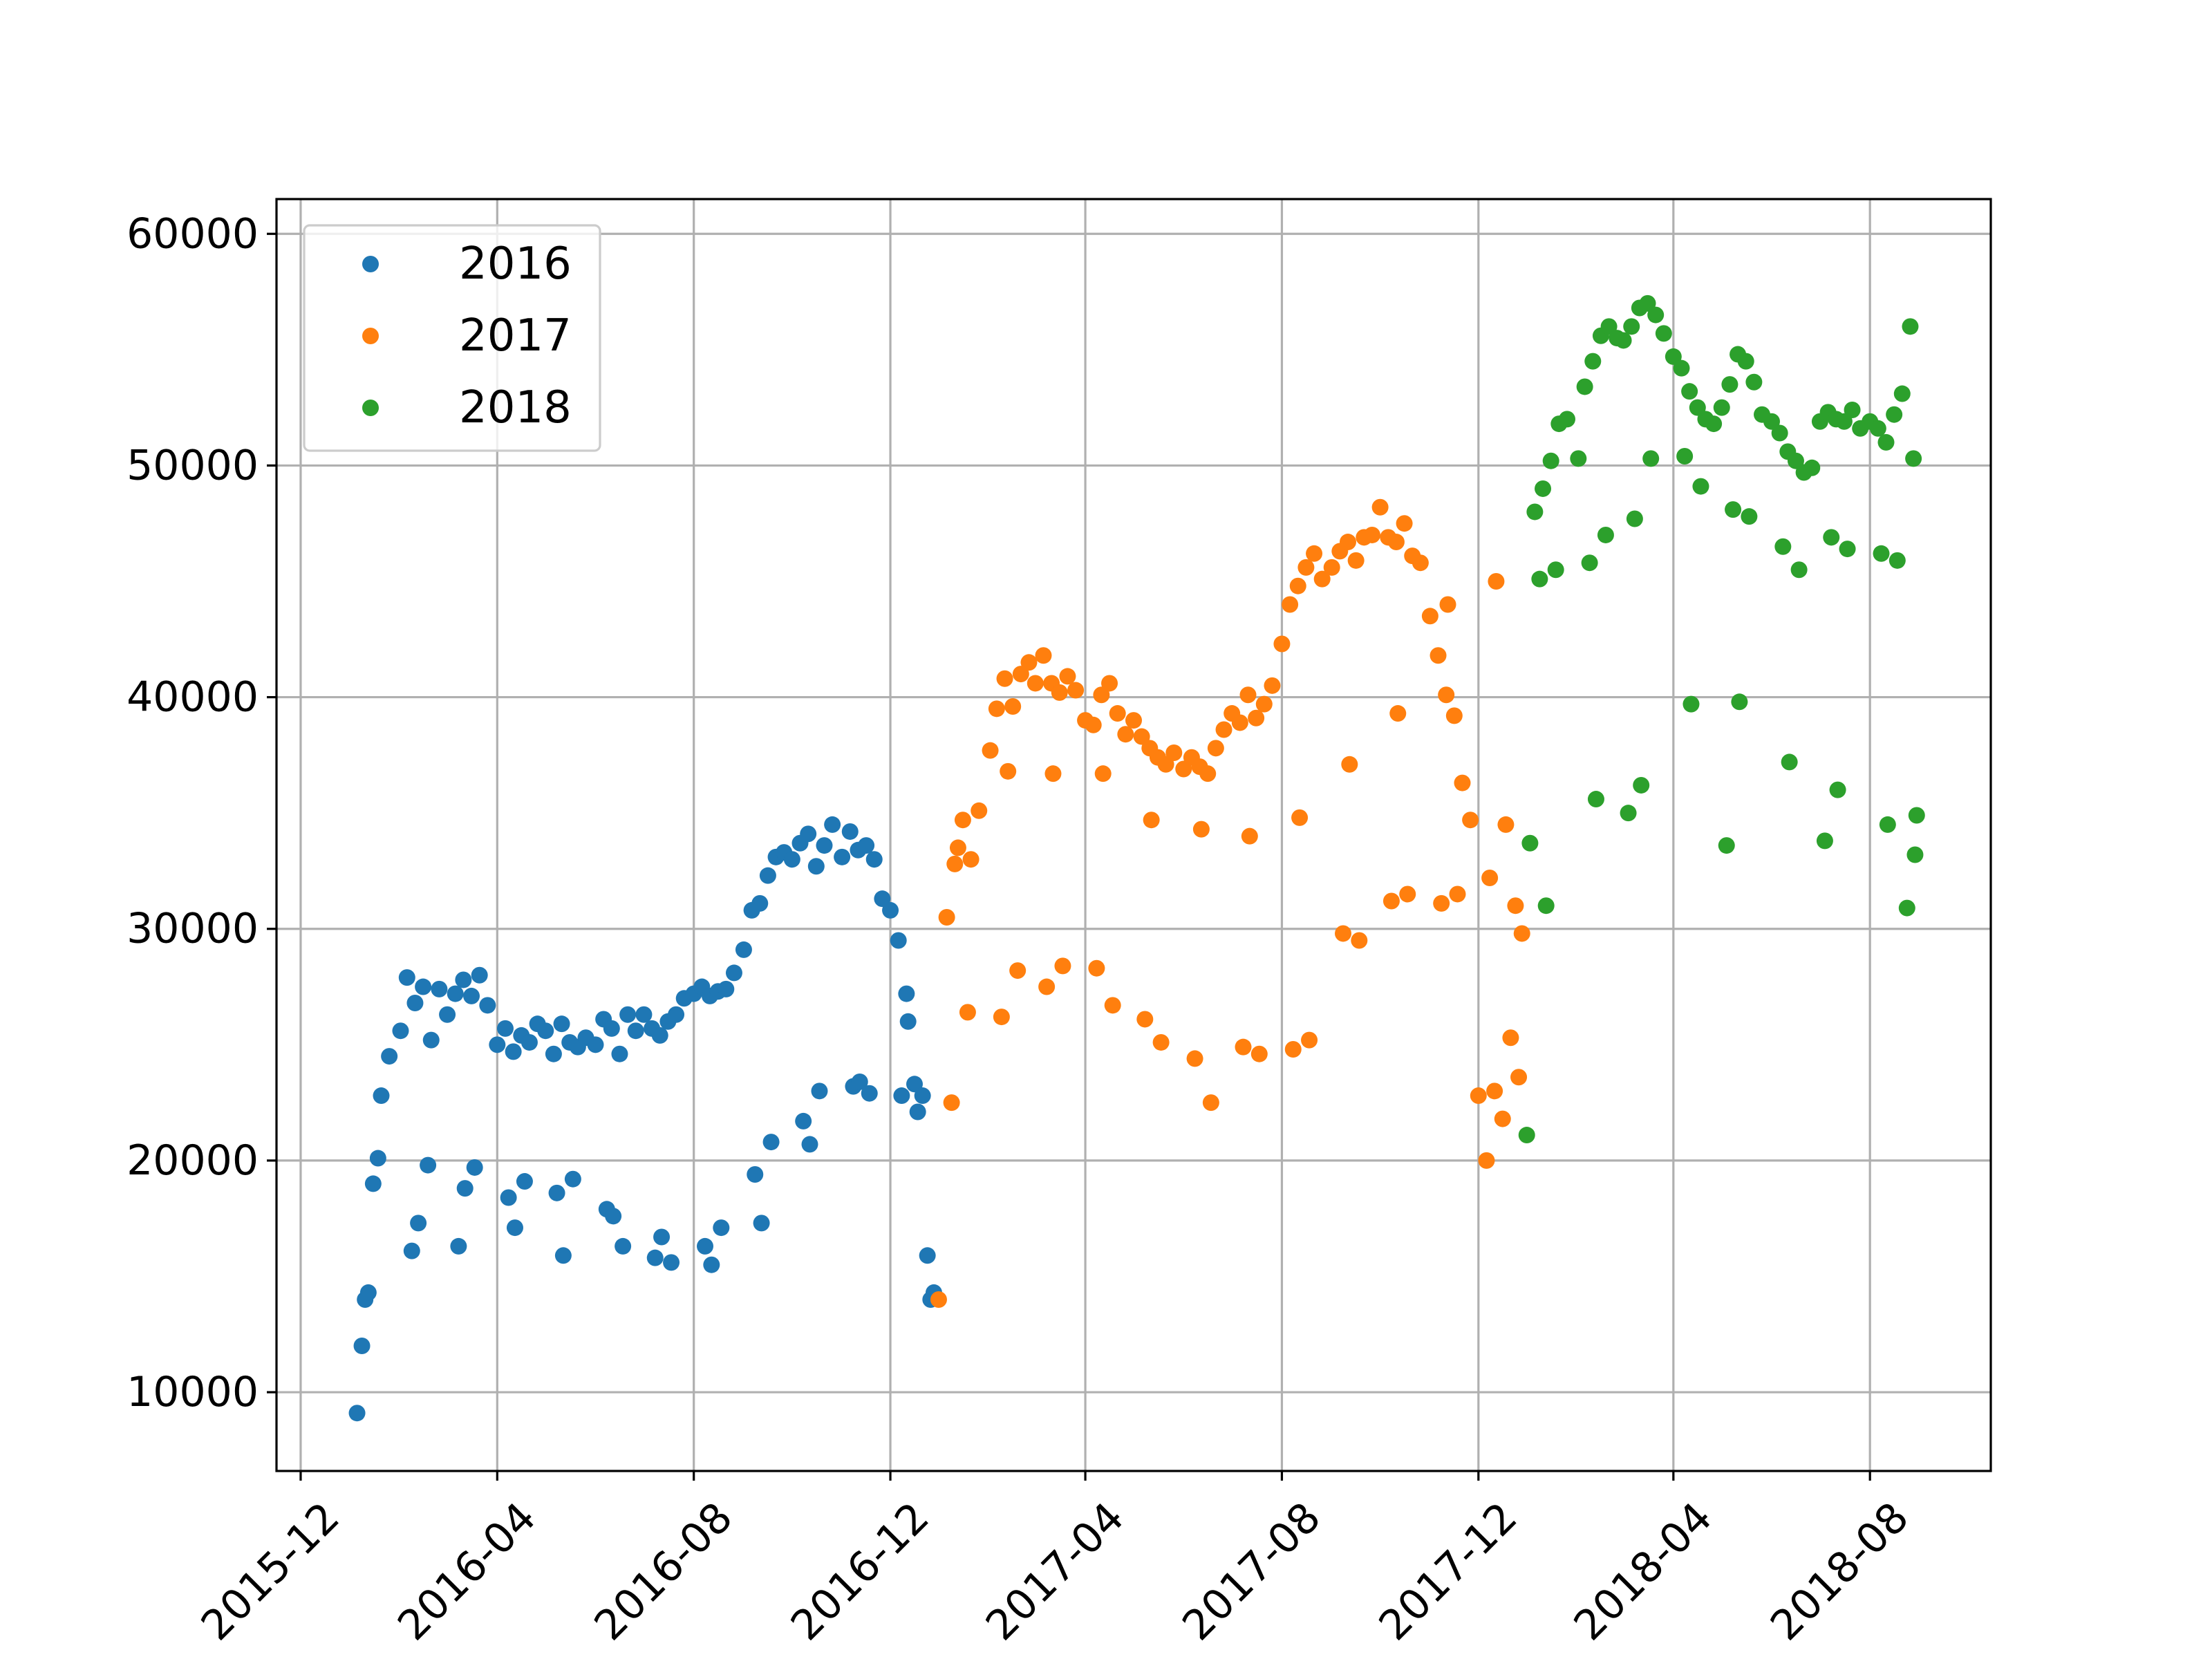 This screenshot has height=1659, width=2212. What do you see at coordinates (452, 338) in the screenshot?
I see `legend-box` at bounding box center [452, 338].